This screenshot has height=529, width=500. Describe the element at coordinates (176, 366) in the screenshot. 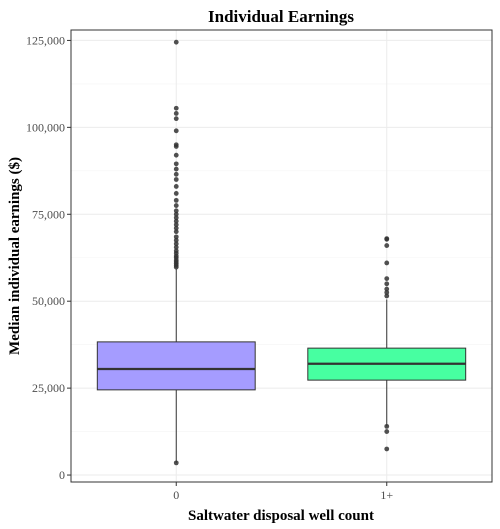

I see `iqr-box` at that location.